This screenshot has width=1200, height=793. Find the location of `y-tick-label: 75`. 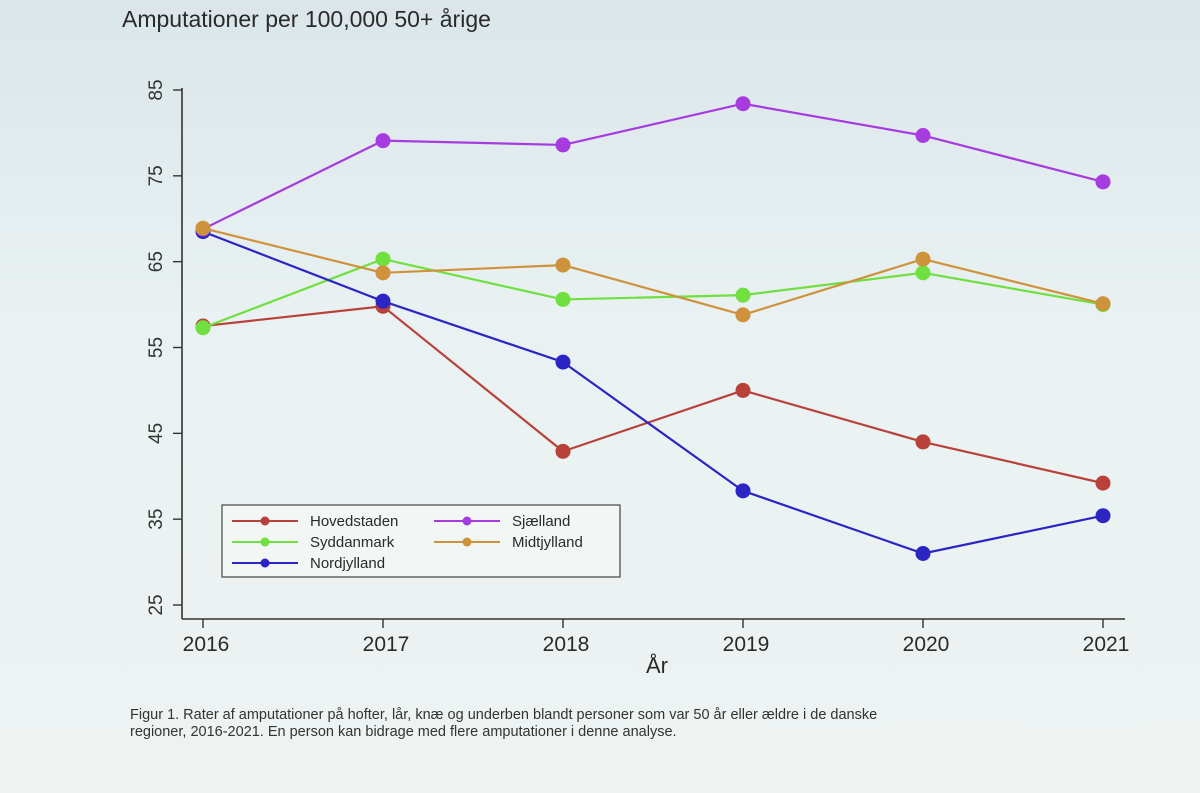

y-tick-label: 75 is located at coordinates (156, 175).